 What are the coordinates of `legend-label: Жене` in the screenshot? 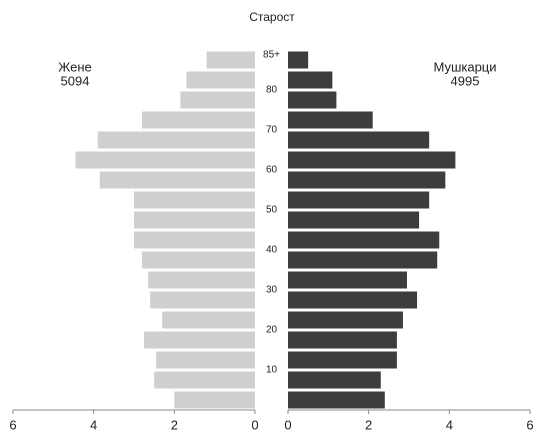 It's located at (74, 66).